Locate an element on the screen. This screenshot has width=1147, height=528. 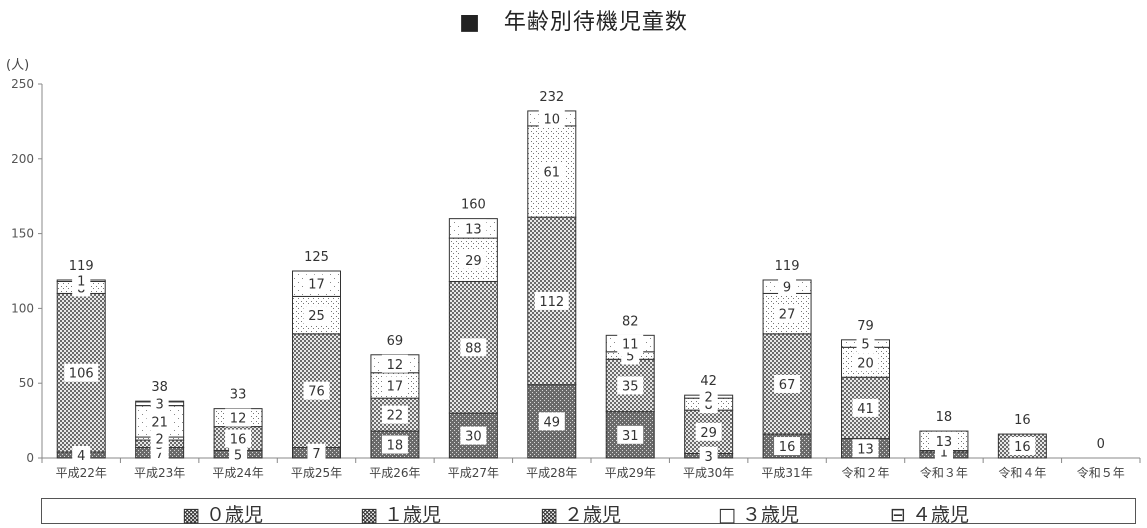
x-tick-label: 平成28年 is located at coordinates (551, 473).